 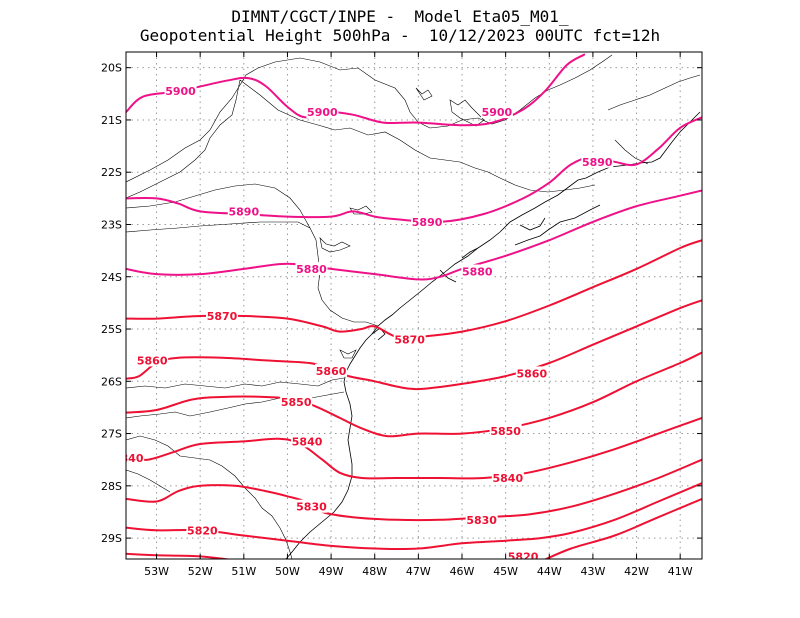 What do you see at coordinates (111, 224) in the screenshot?
I see `y-tick-label: 23S` at bounding box center [111, 224].